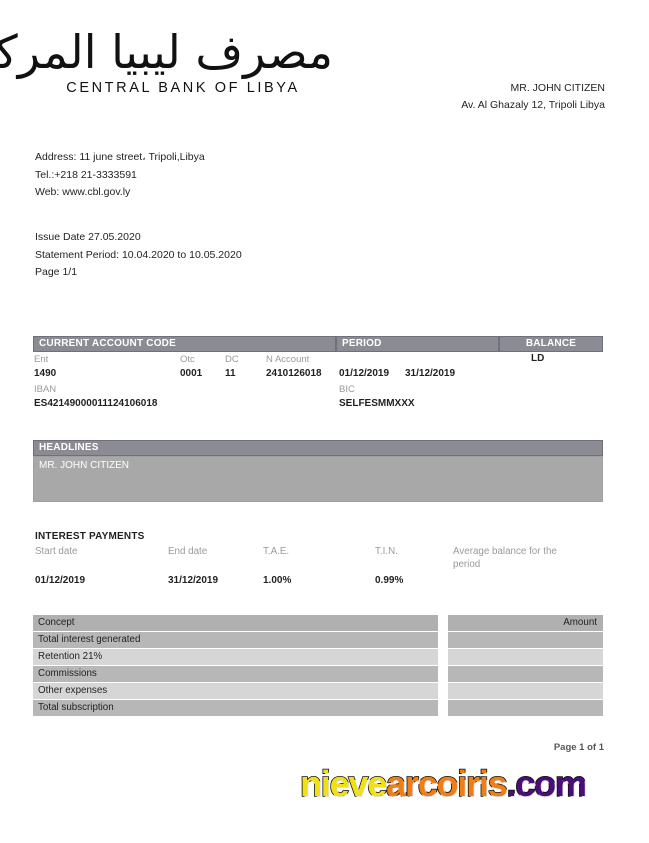  I want to click on watermark: nievearcoiris.com, so click(443, 784).